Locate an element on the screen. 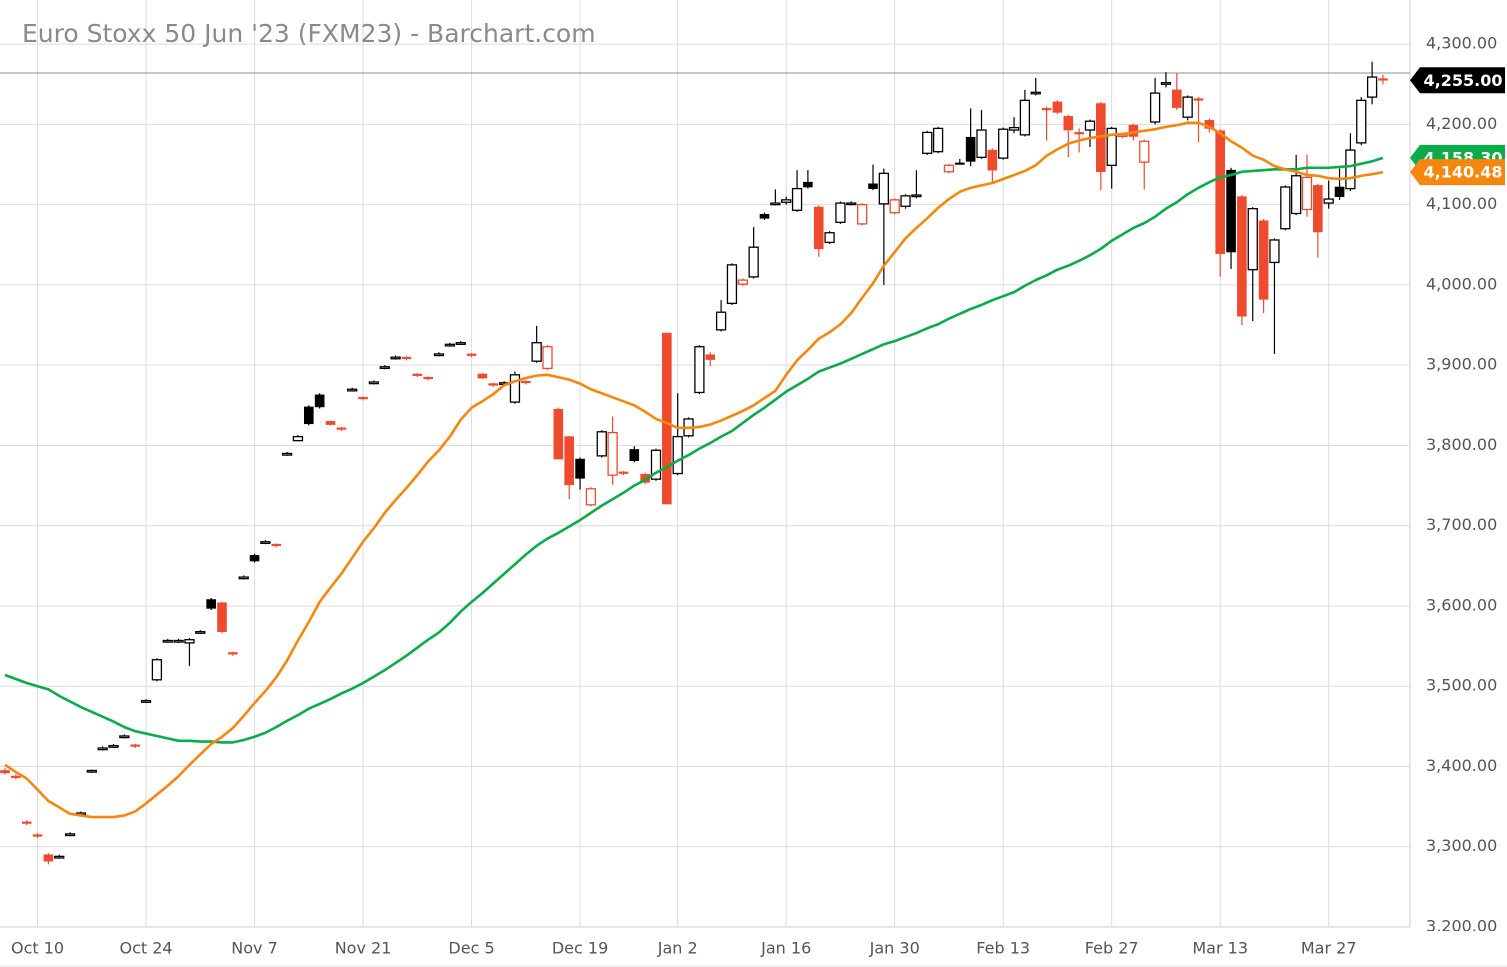  y-tick-label: 3,300.00 is located at coordinates (1461, 845).